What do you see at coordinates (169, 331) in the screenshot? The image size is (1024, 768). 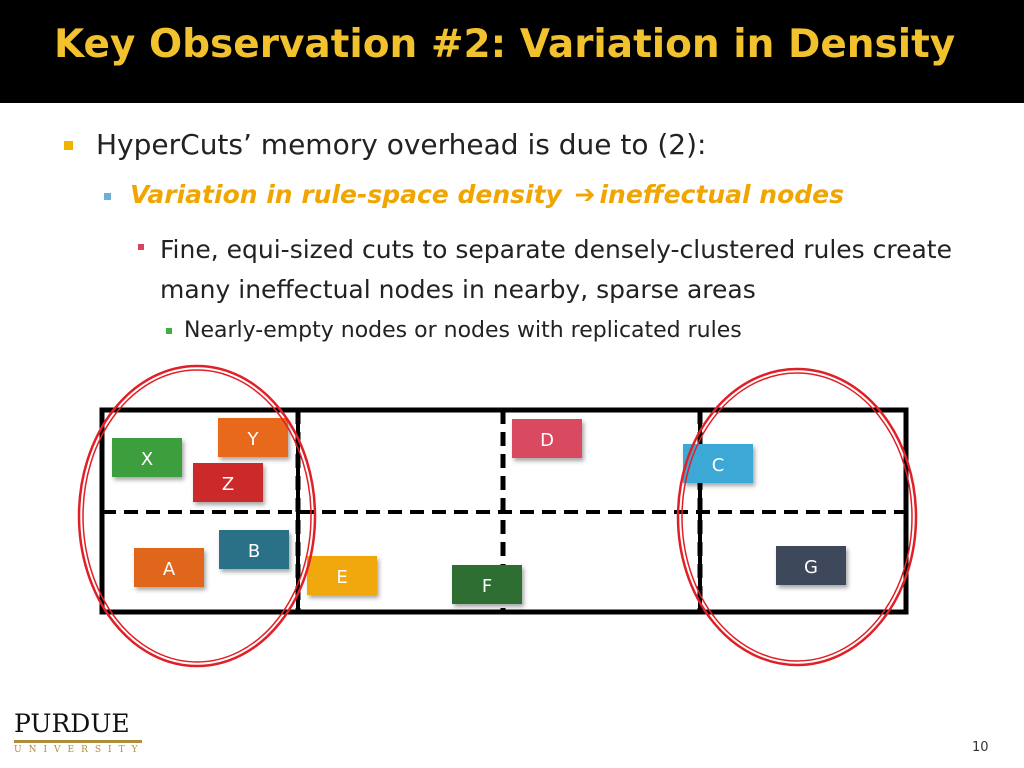 I see `bullet-marker-level4` at bounding box center [169, 331].